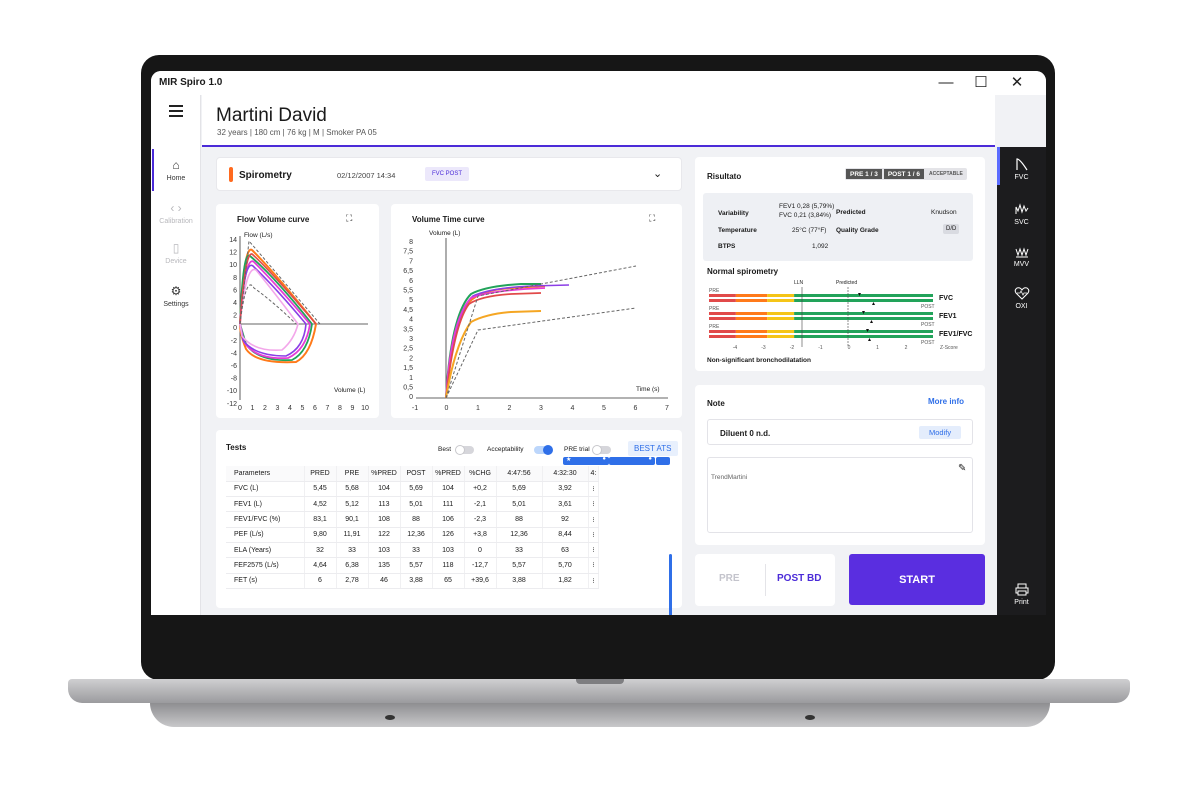  Describe the element at coordinates (733, 213) in the screenshot. I see `variability-label: Variability` at that location.